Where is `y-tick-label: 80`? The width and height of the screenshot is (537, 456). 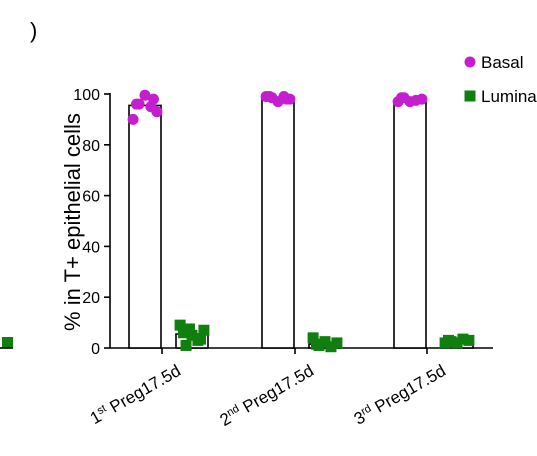
y-tick-label: 80 is located at coordinates (91, 146).